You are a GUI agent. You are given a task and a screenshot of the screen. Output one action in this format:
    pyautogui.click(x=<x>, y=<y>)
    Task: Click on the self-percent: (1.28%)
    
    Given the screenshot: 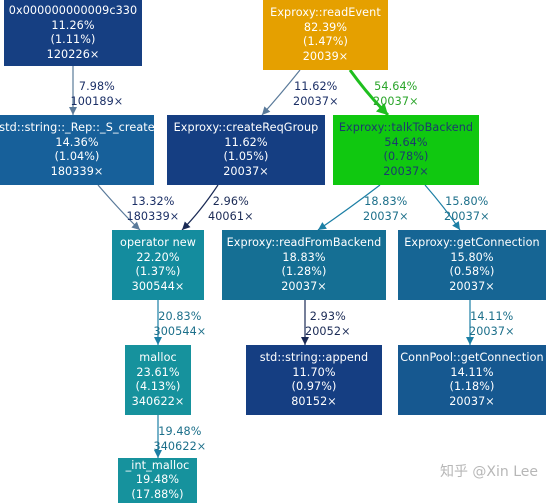 What is the action you would take?
    pyautogui.click(x=304, y=271)
    